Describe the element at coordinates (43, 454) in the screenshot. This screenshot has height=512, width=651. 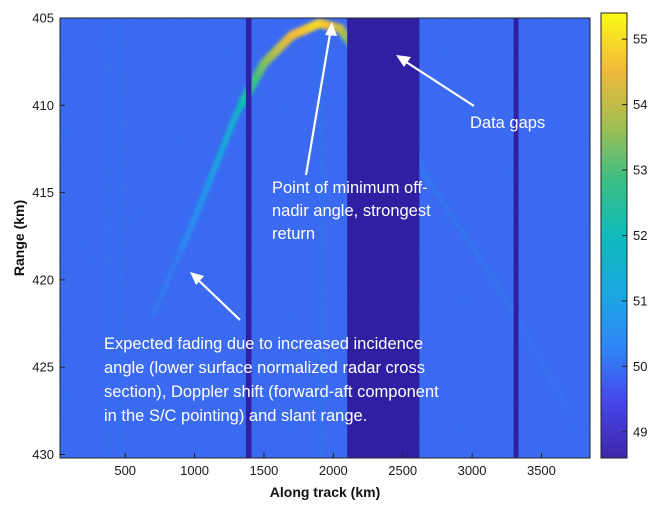
I see `y-tick-label: 430` at that location.